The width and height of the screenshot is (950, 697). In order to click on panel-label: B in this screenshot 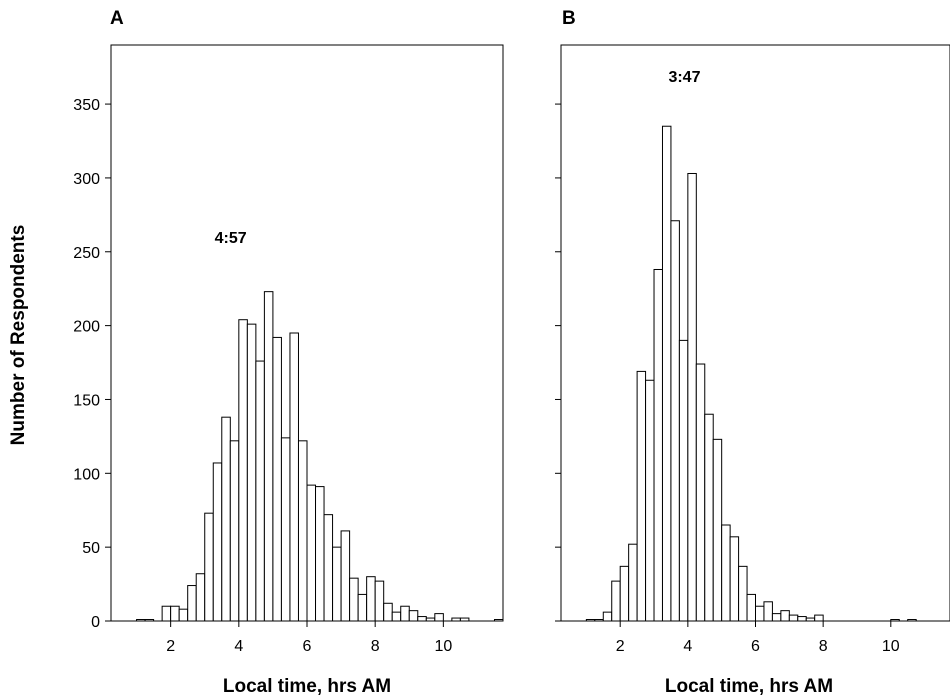, I will do `click(569, 18)`.